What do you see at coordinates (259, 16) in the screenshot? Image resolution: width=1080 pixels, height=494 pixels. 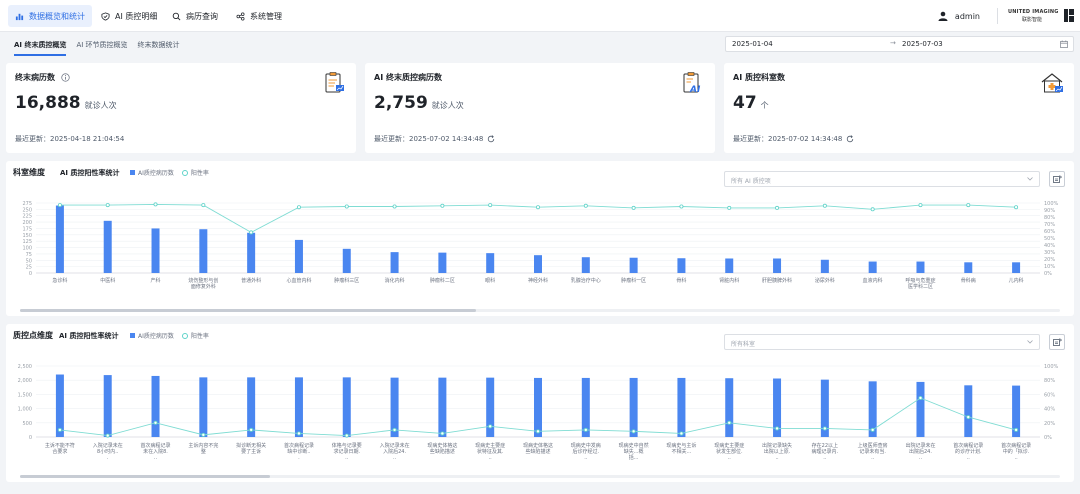 I see `nav-item-system-admin: 系统管理` at bounding box center [259, 16].